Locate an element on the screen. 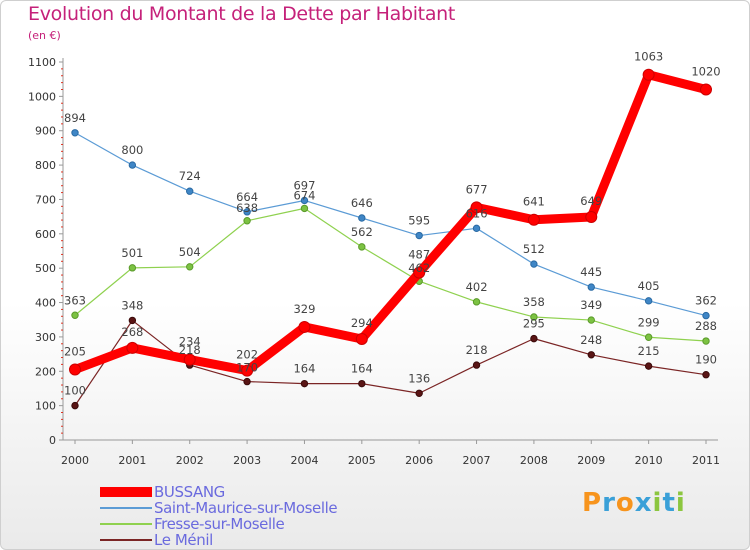 This screenshot has width=750, height=550. y-tick-label: 1000 is located at coordinates (42, 96).